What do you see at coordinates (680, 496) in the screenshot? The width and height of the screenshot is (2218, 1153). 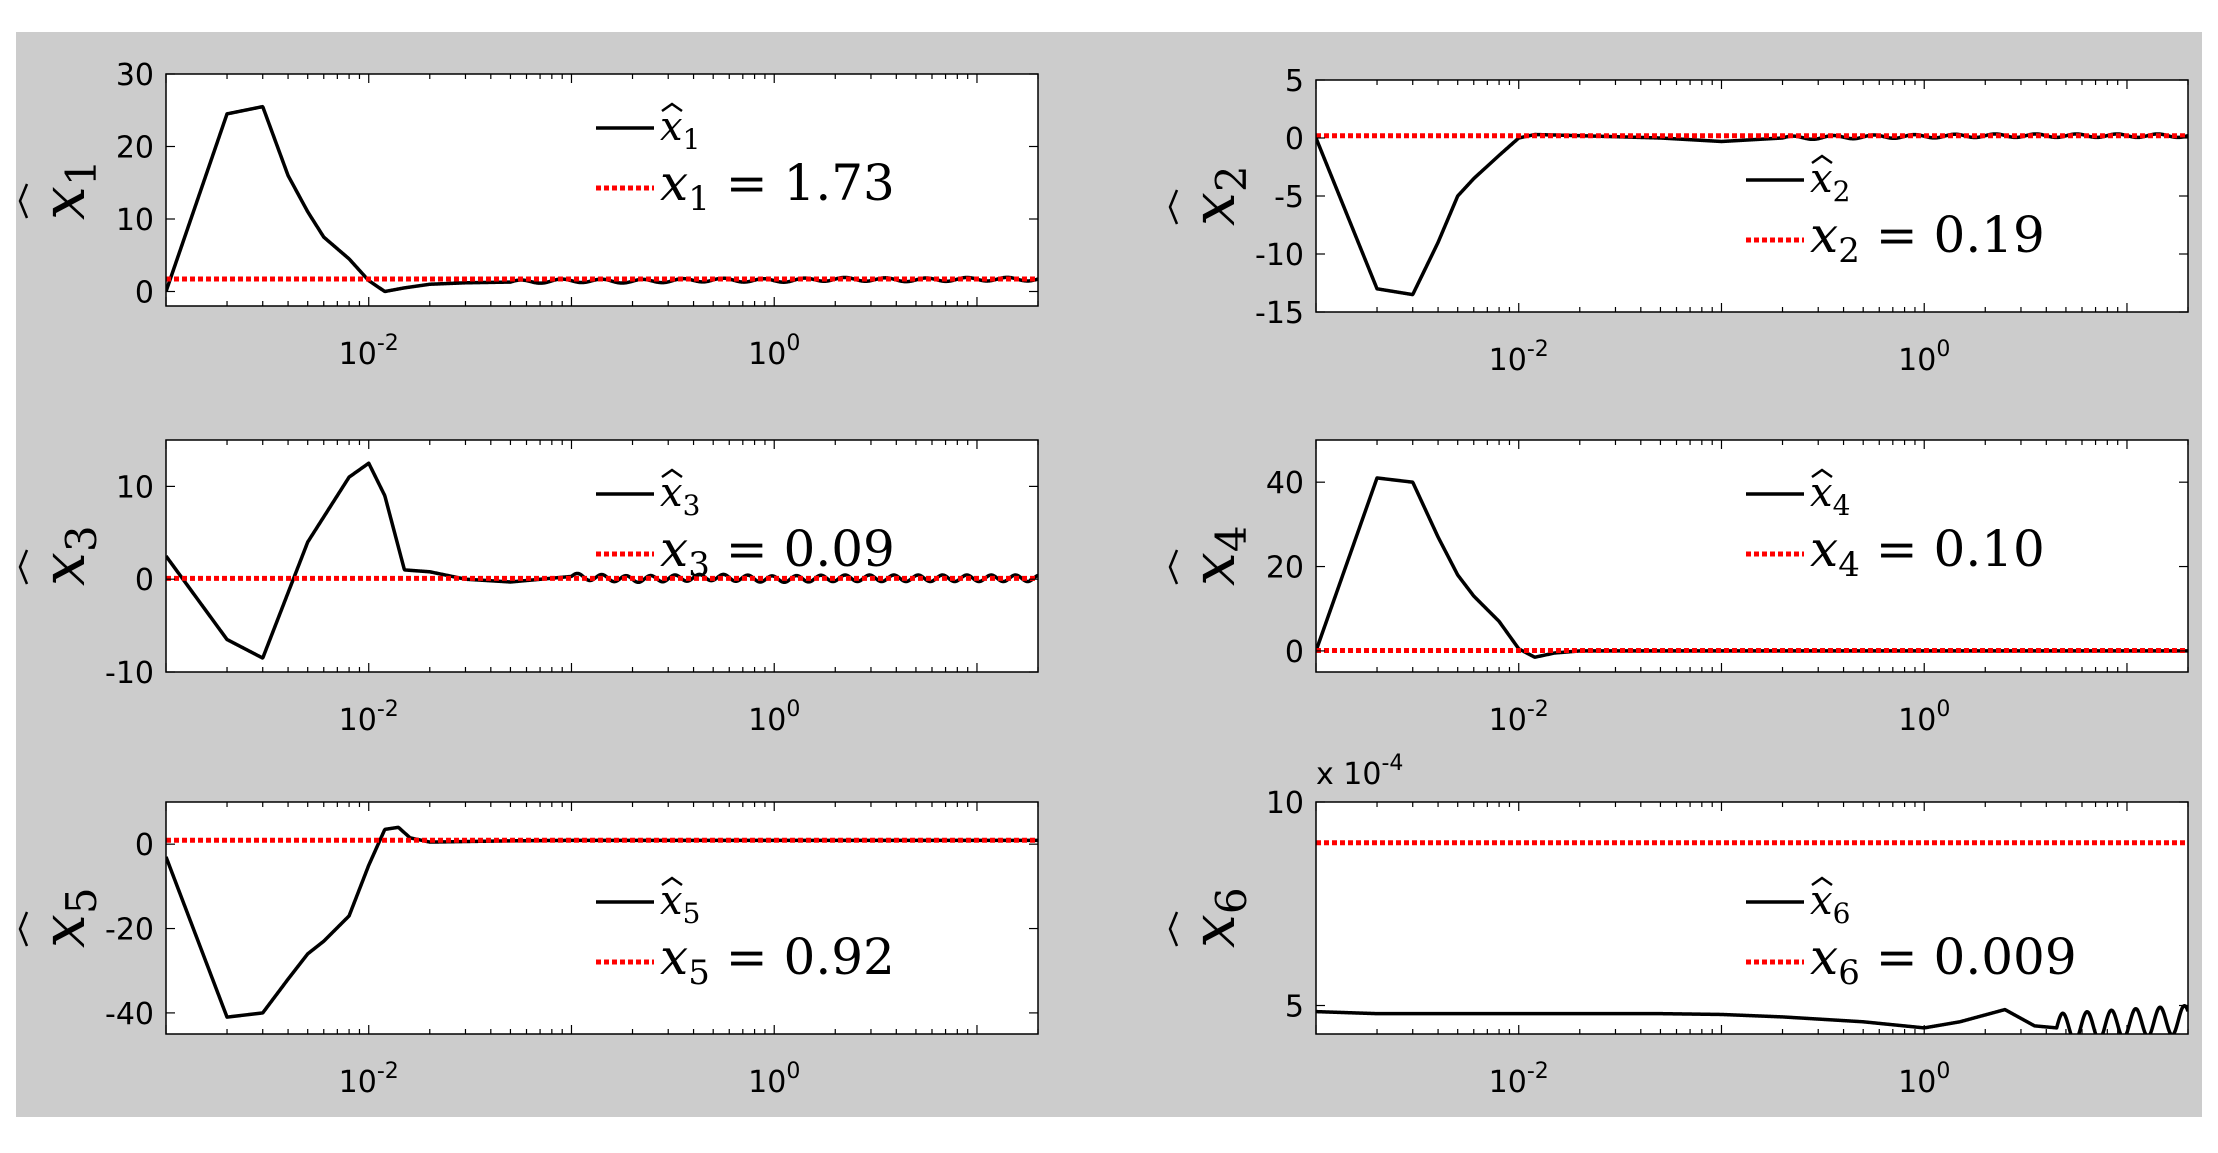 I see `legend-estimate-label: x3` at bounding box center [680, 496].